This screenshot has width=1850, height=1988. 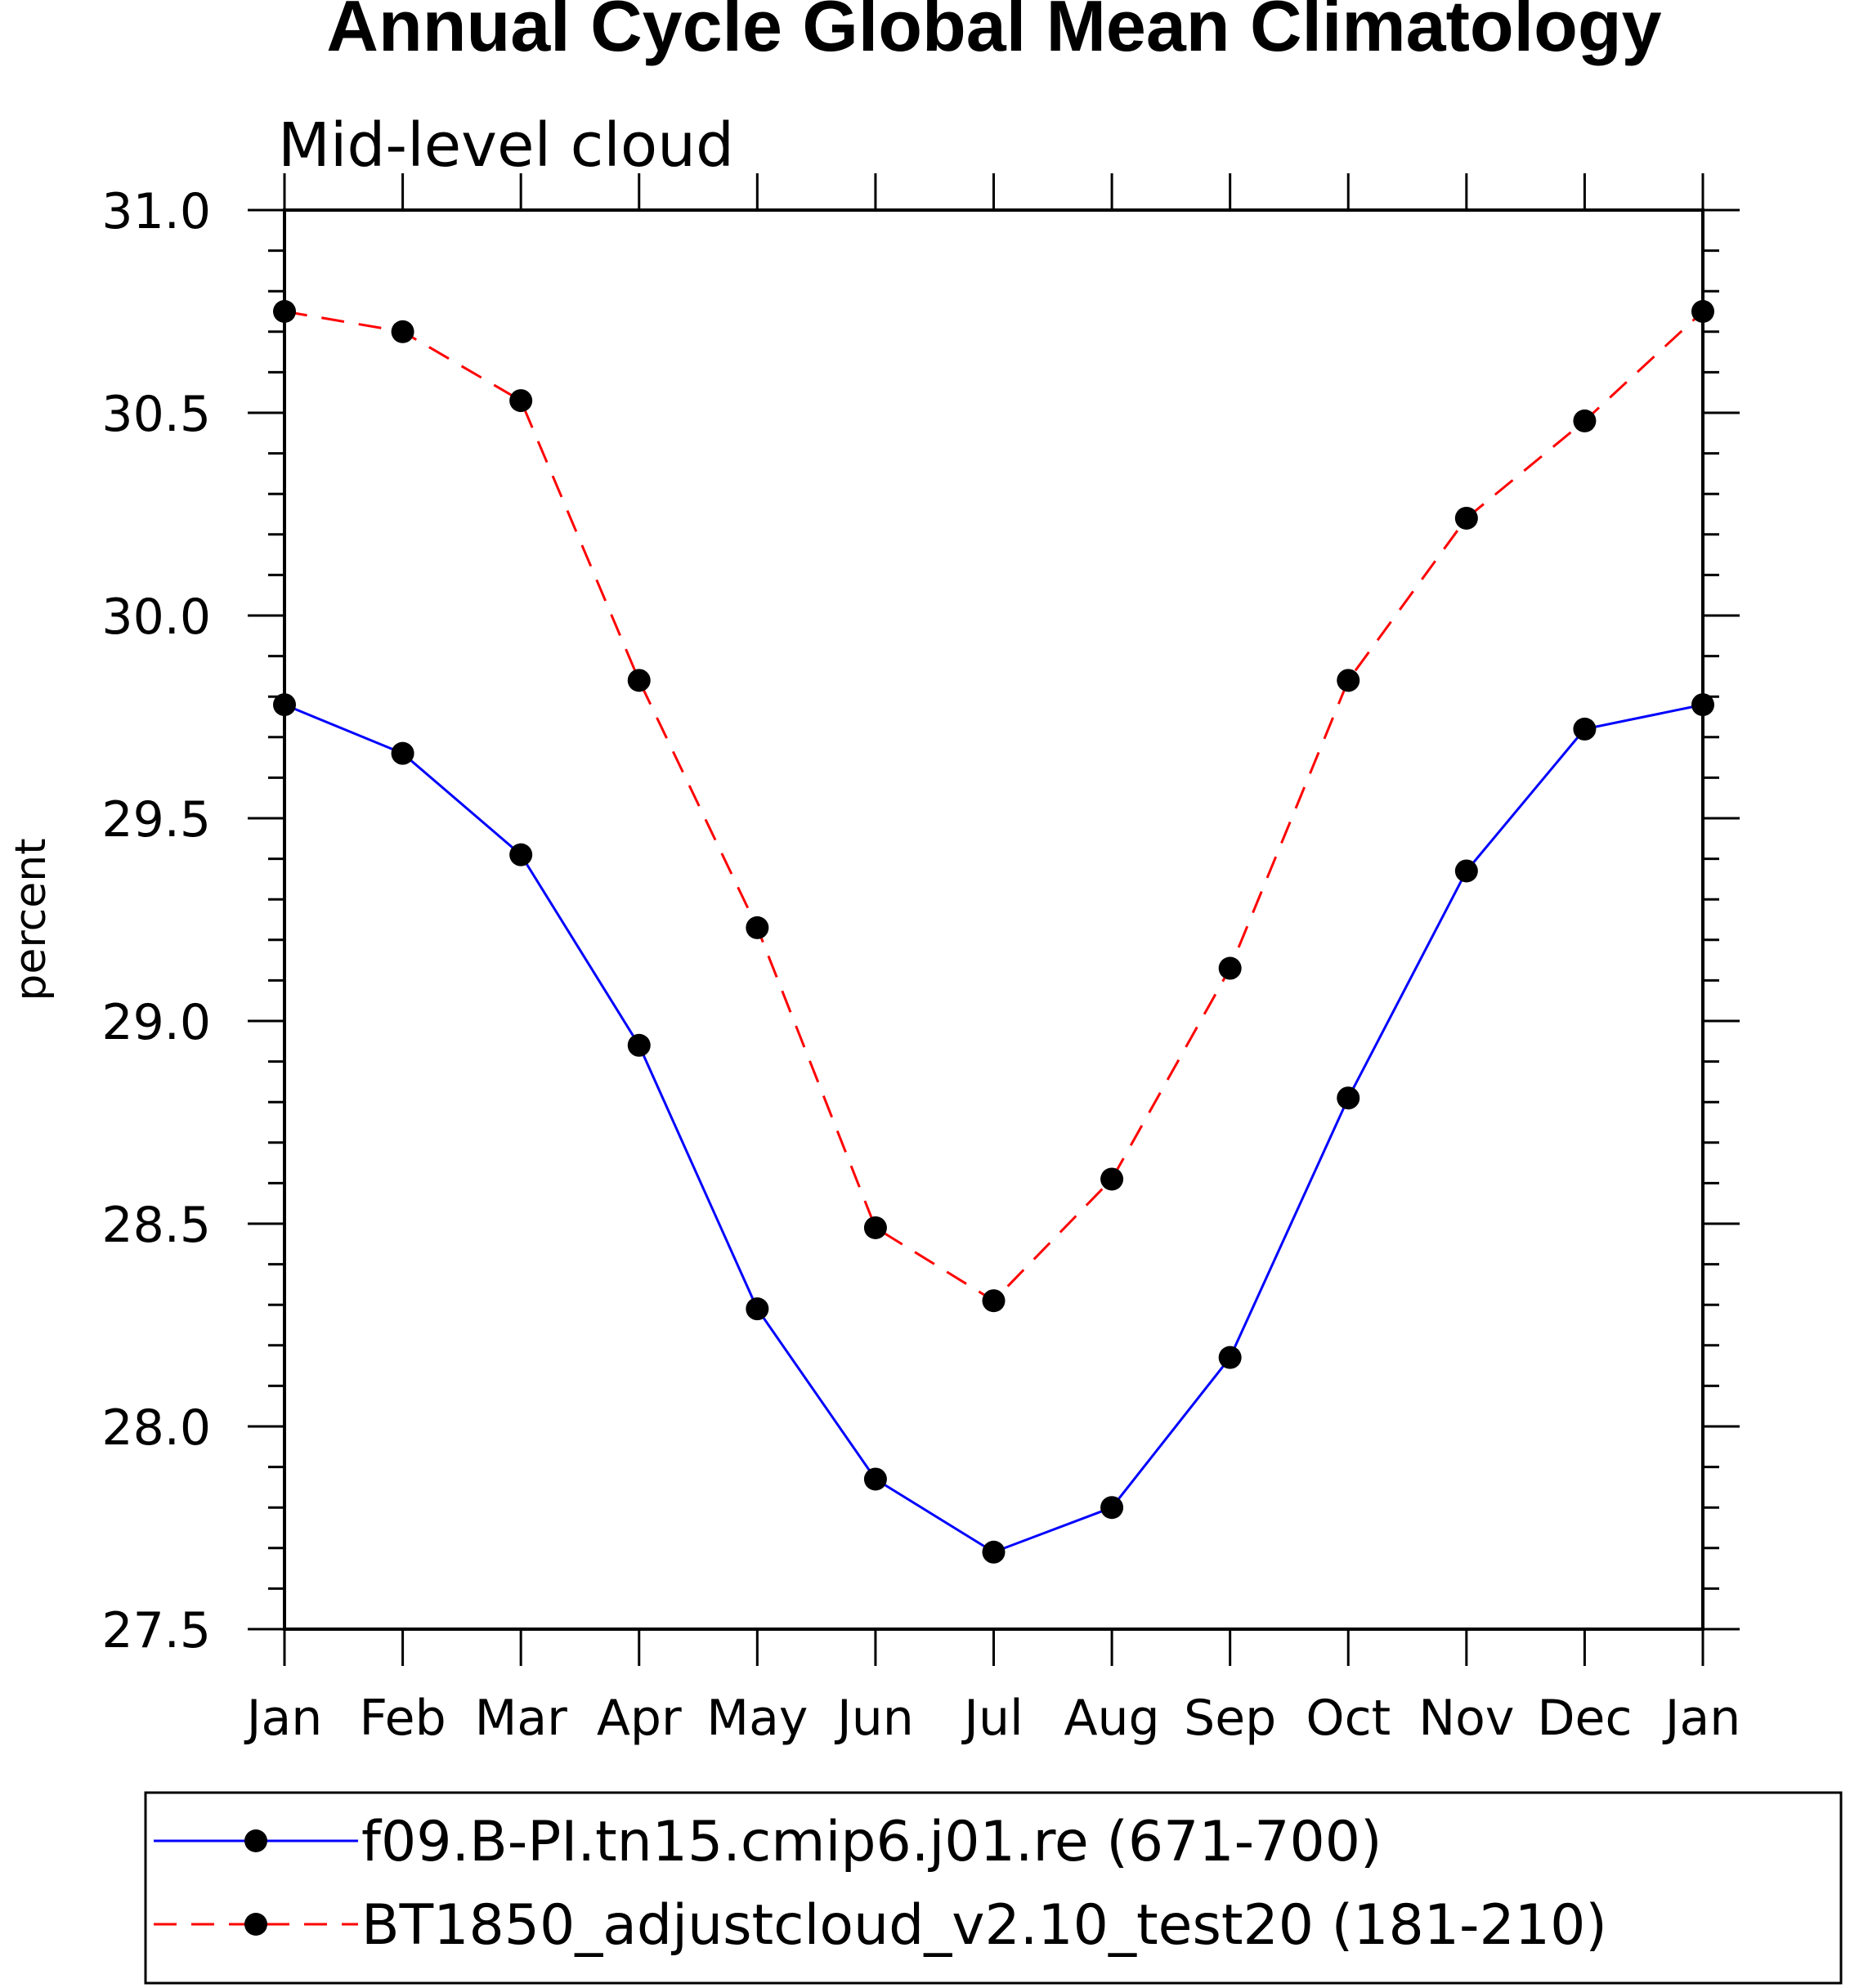 What do you see at coordinates (993, 33) in the screenshot?
I see `chart-title: Annual Cycle Global Mean Climatology` at bounding box center [993, 33].